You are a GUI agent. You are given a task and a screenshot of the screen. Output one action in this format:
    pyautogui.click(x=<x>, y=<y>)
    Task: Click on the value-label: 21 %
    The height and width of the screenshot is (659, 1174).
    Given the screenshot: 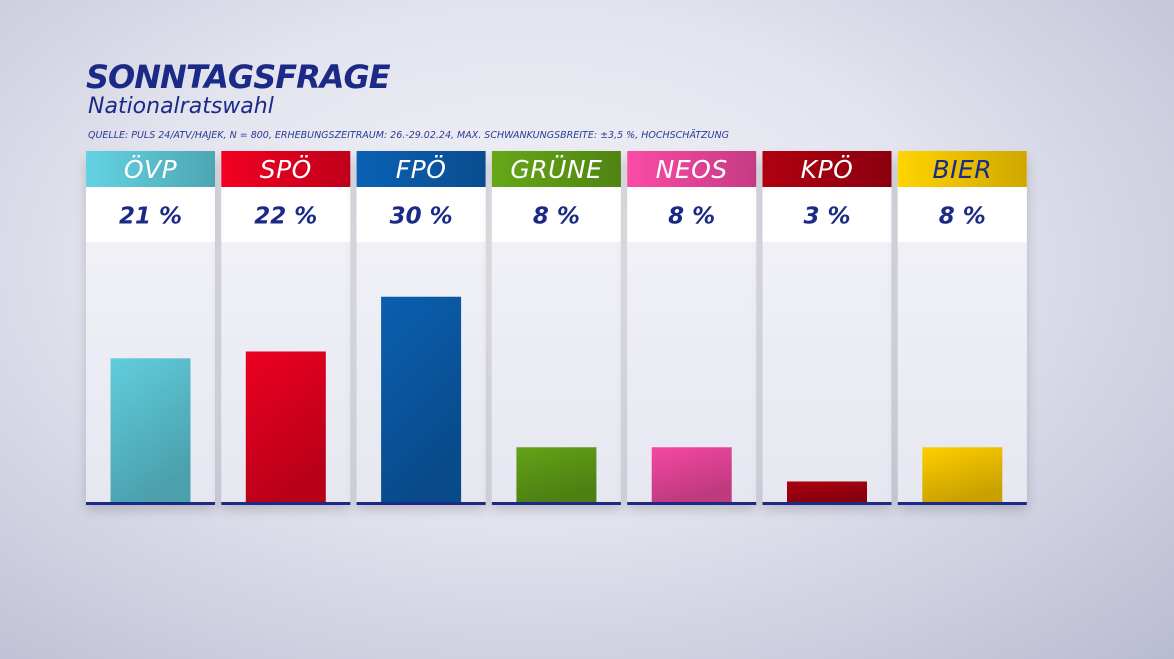 What is the action you would take?
    pyautogui.click(x=150, y=217)
    